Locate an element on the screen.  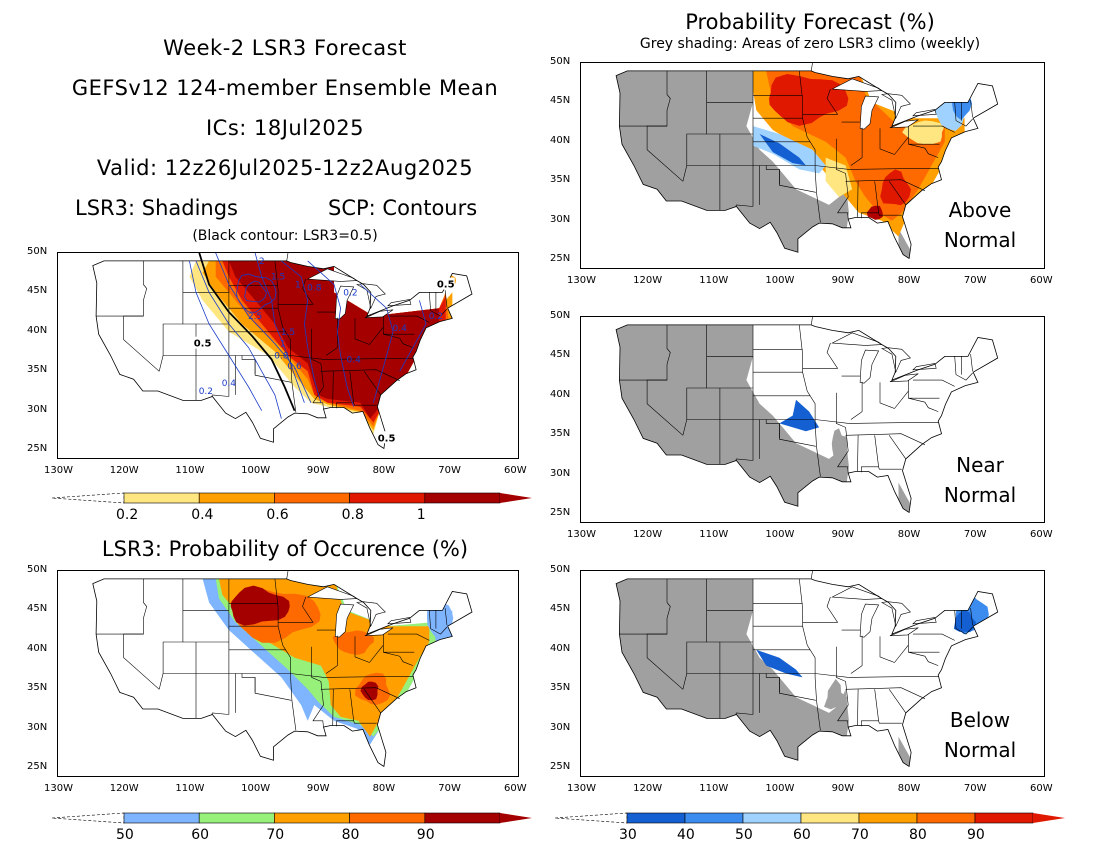
below-30-ne is located at coordinates (965, 621).